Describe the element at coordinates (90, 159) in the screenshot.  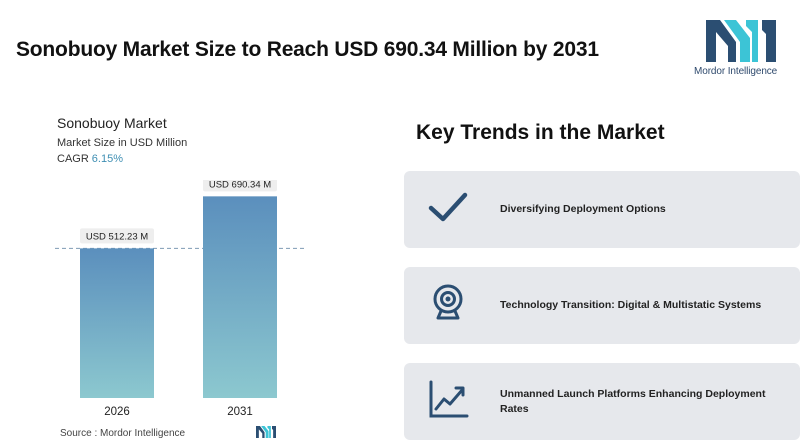
I see `chart-cagr: CAGR 6.15%` at that location.